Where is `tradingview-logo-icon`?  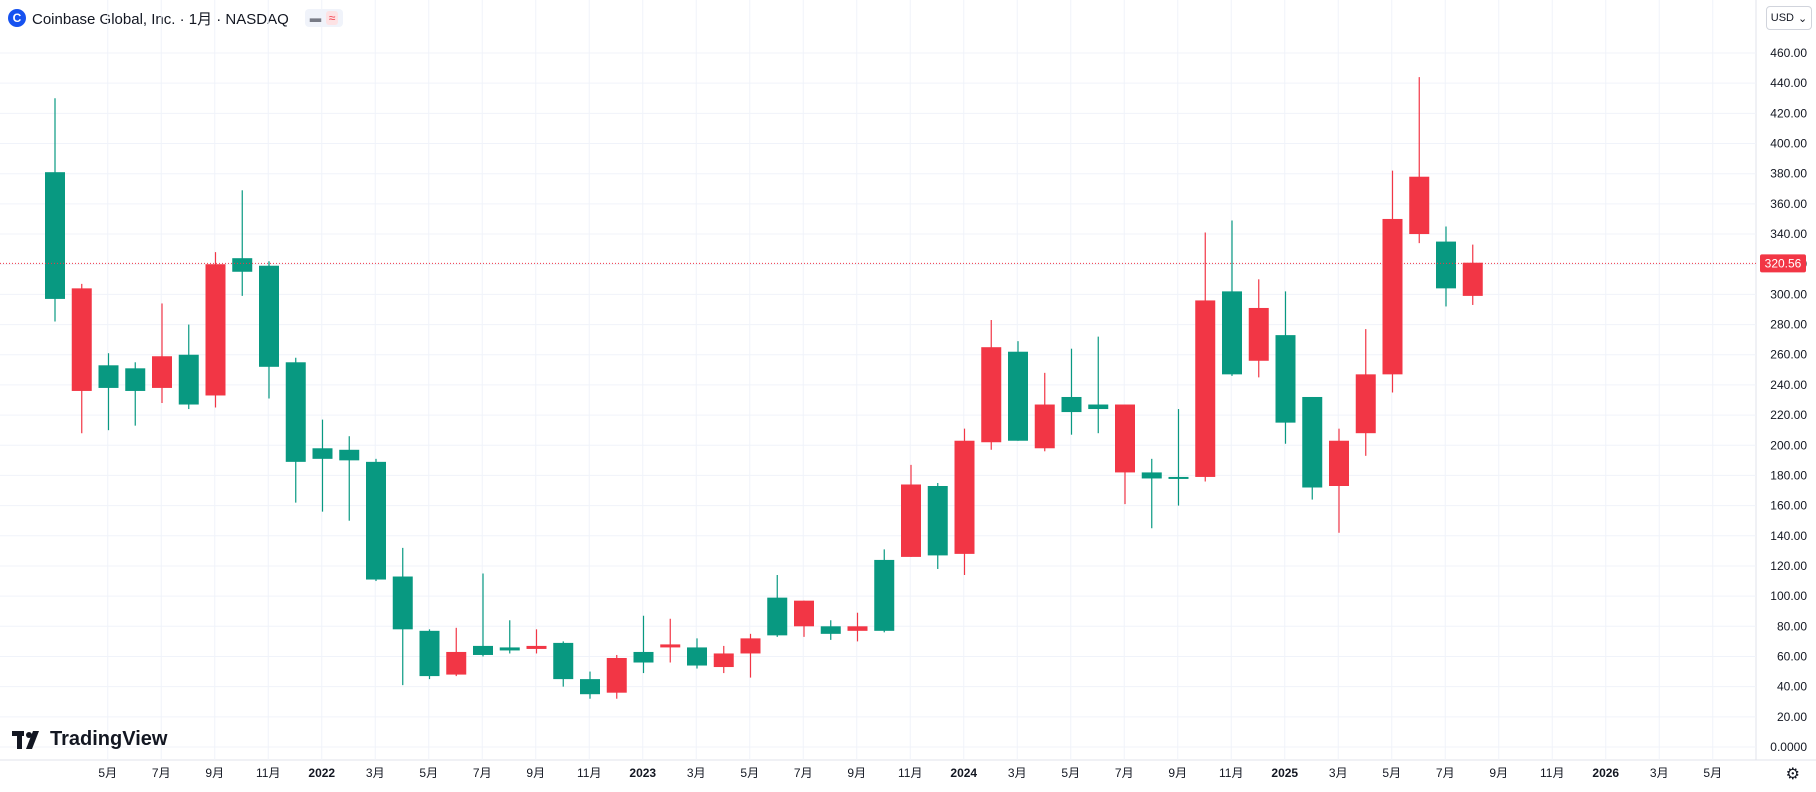 tradingview-logo-icon is located at coordinates (25, 739).